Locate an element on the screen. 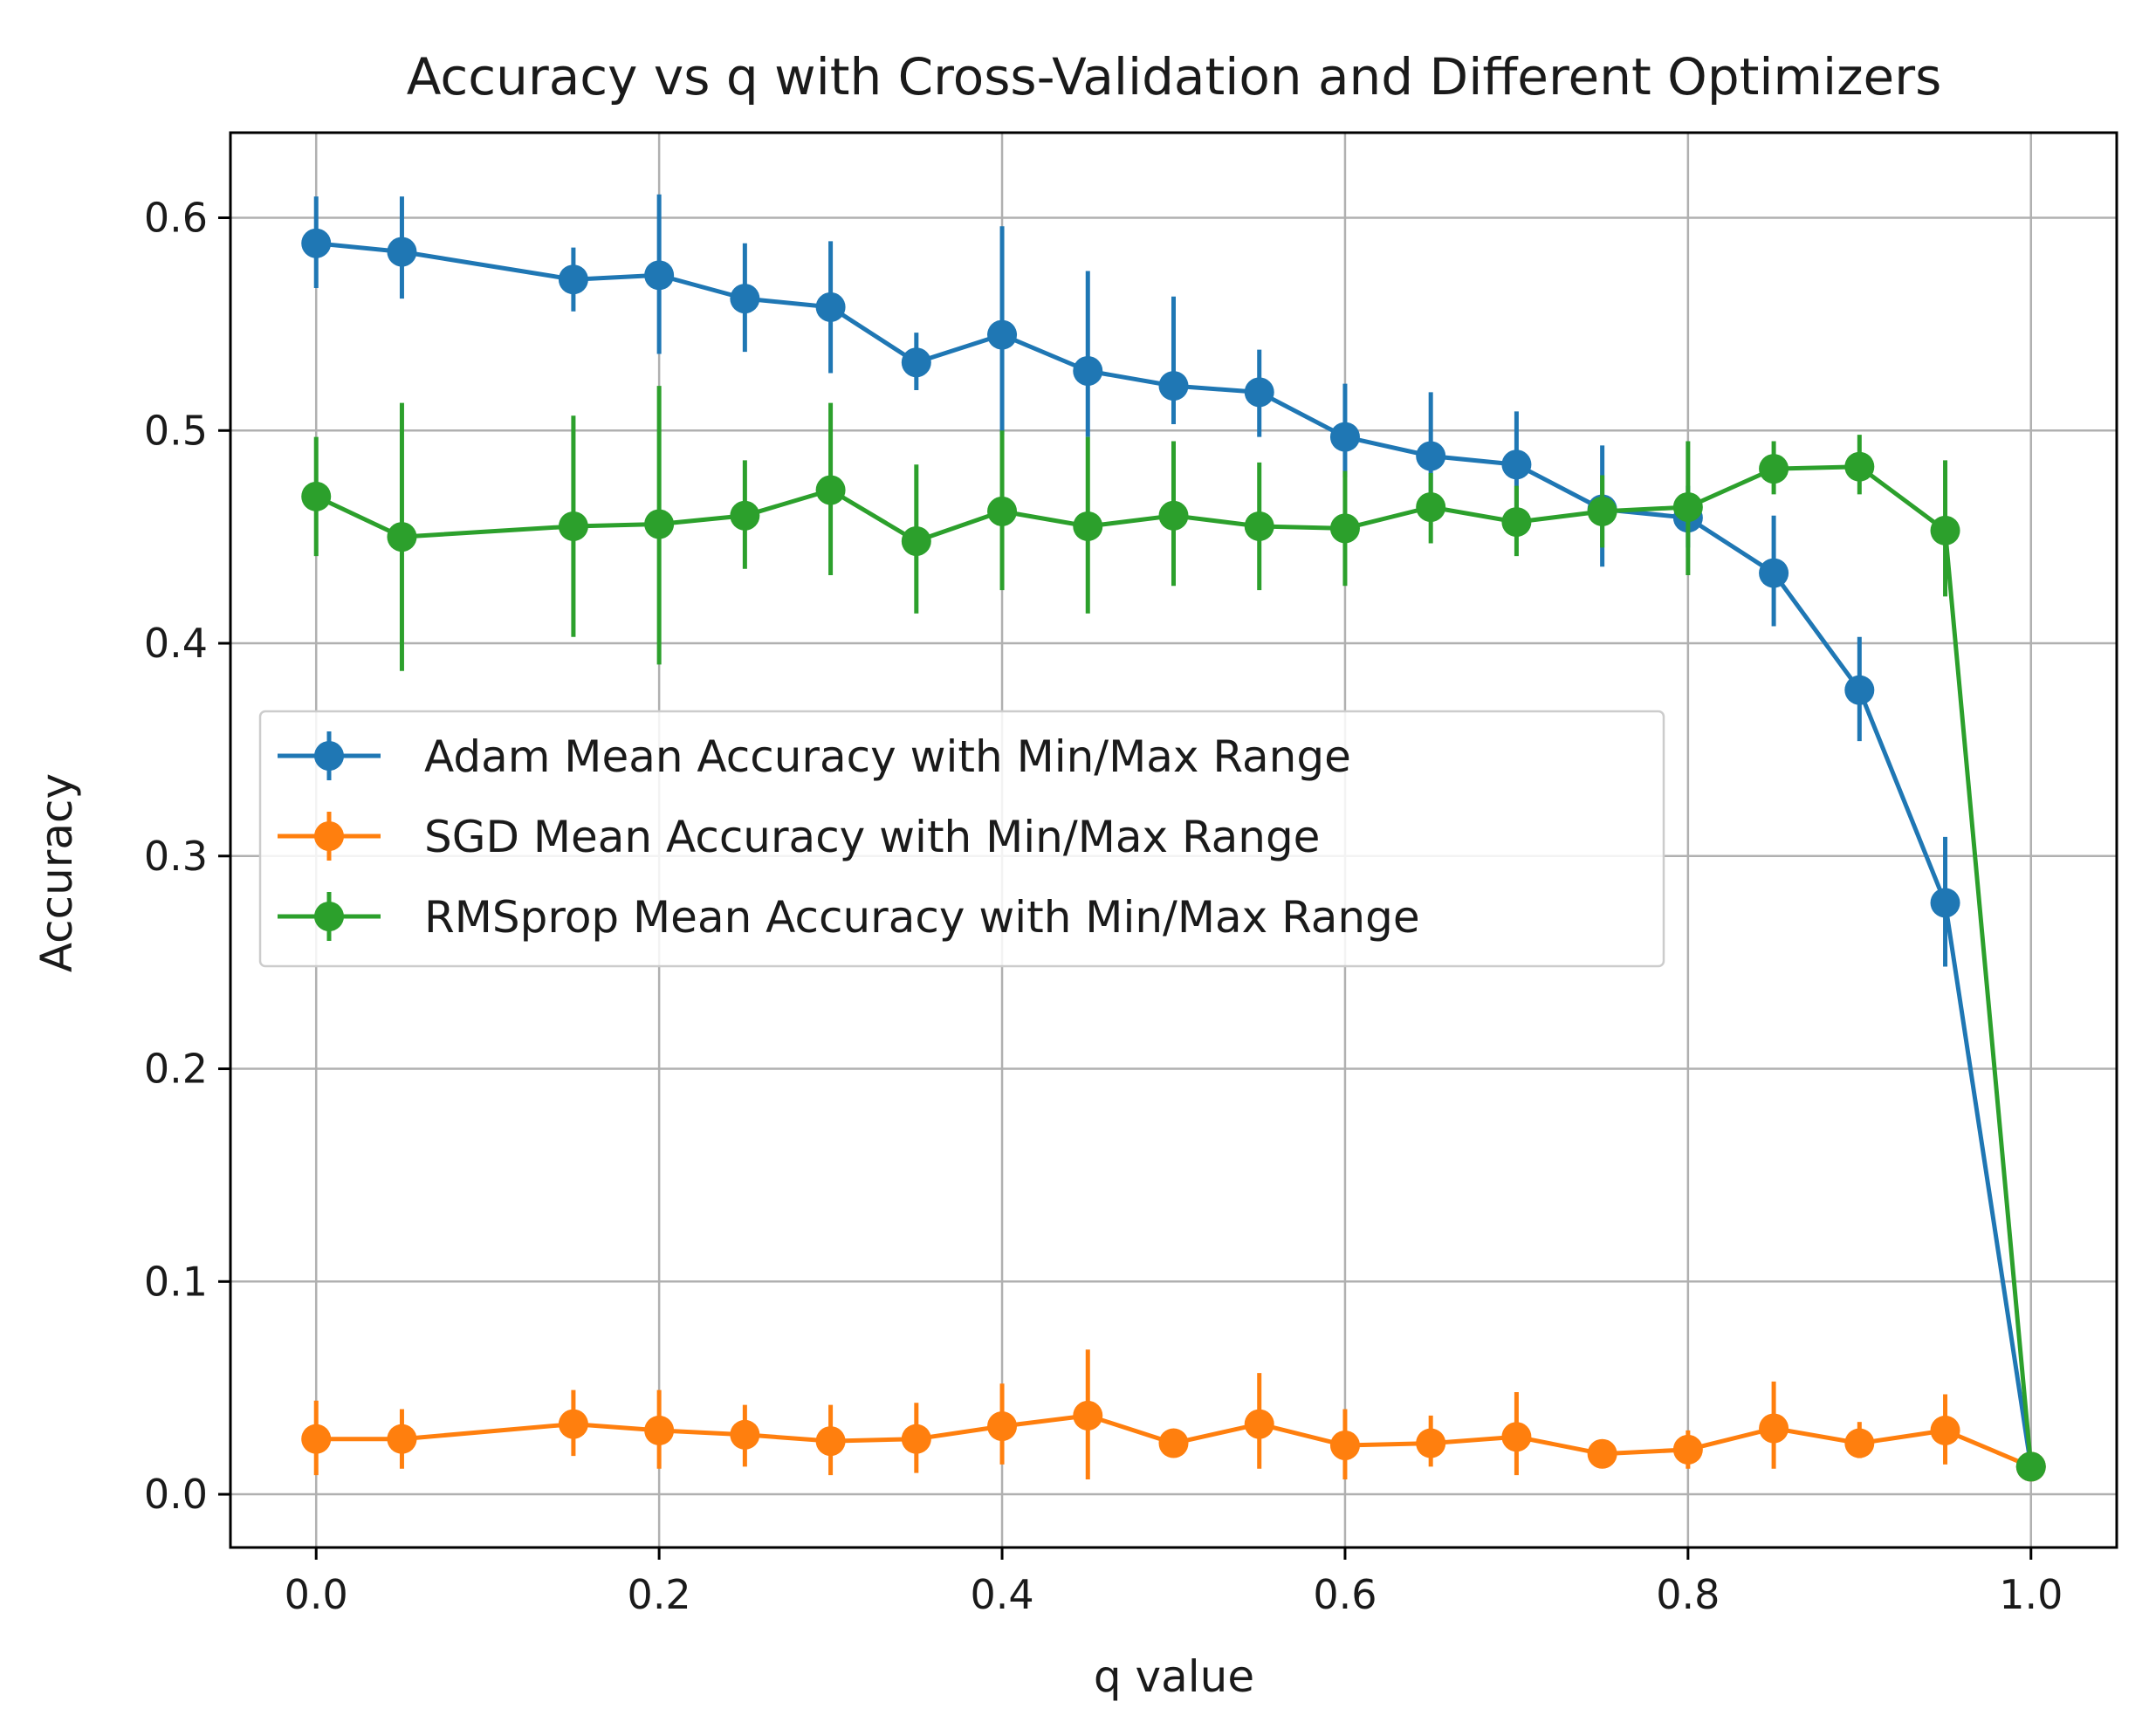 The image size is (2149, 1736). y-tick-label: 0.4 is located at coordinates (176, 643).